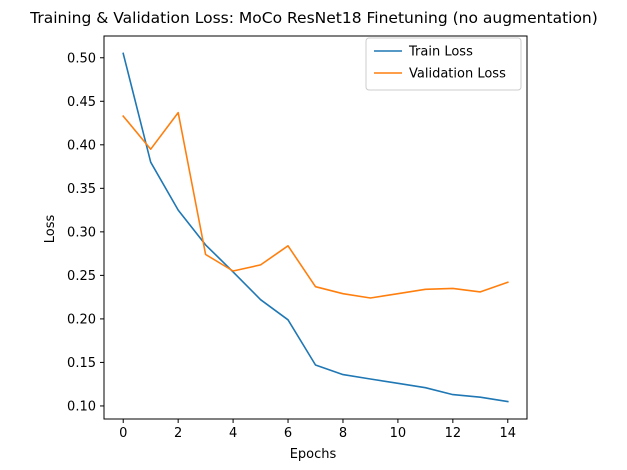  I want to click on x-tick-label: 4, so click(233, 433).